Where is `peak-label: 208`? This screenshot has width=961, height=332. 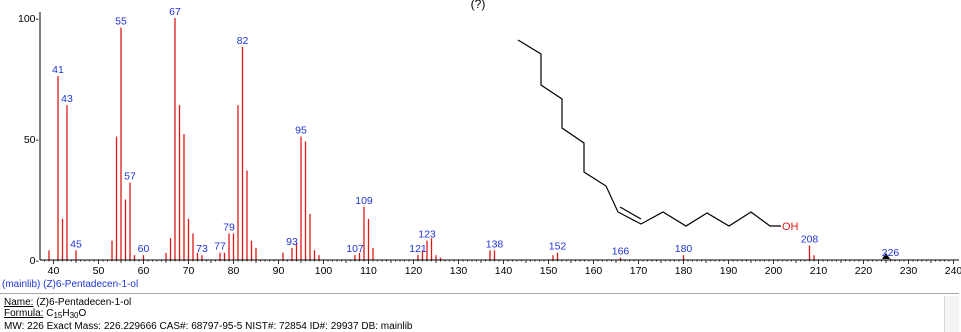 peak-label: 208 is located at coordinates (810, 239).